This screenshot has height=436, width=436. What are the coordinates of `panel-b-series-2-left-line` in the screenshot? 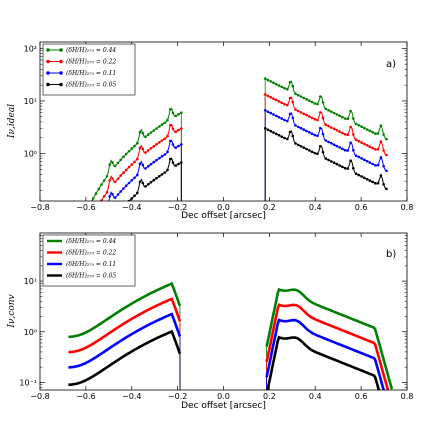 It's located at (125, 340).